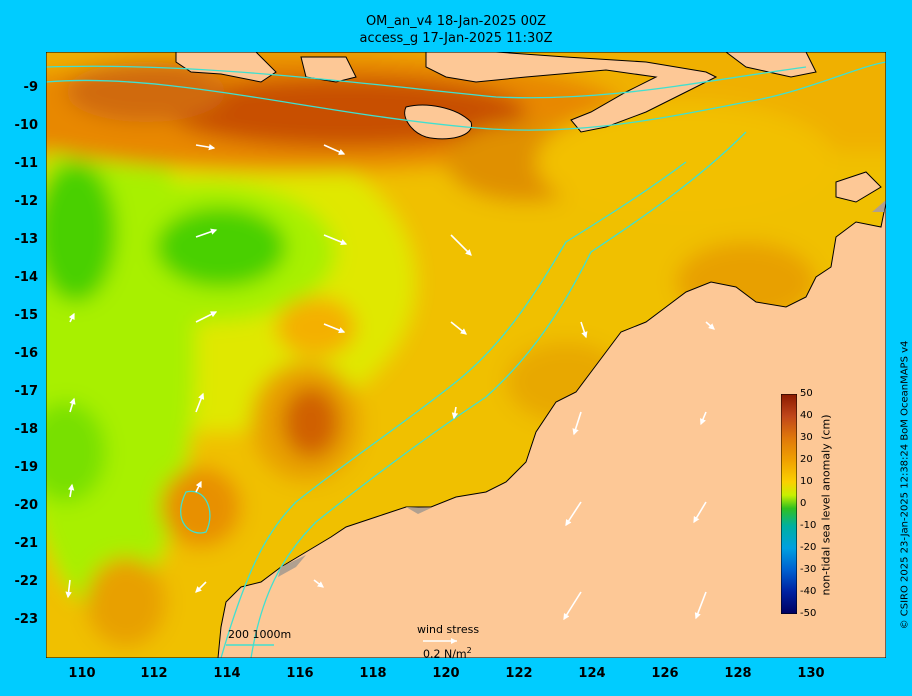 The width and height of the screenshot is (912, 696). I want to click on lat-tick: -18, so click(26, 429).